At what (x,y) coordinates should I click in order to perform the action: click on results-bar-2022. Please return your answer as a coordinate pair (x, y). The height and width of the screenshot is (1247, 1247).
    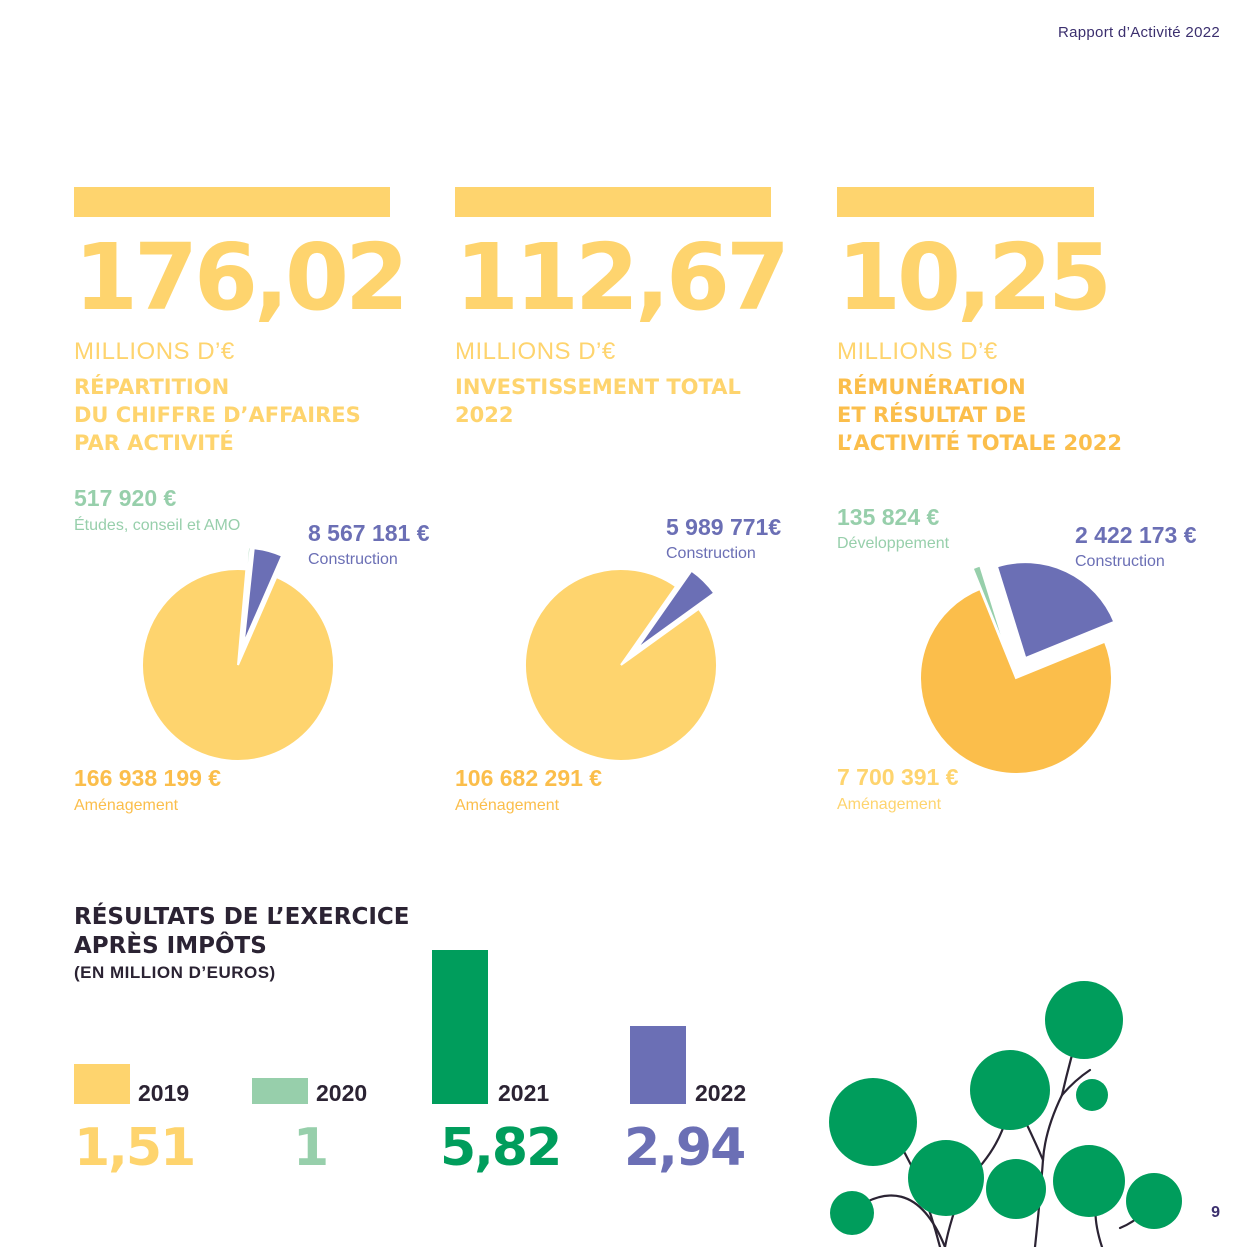
    Looking at the image, I should click on (658, 1065).